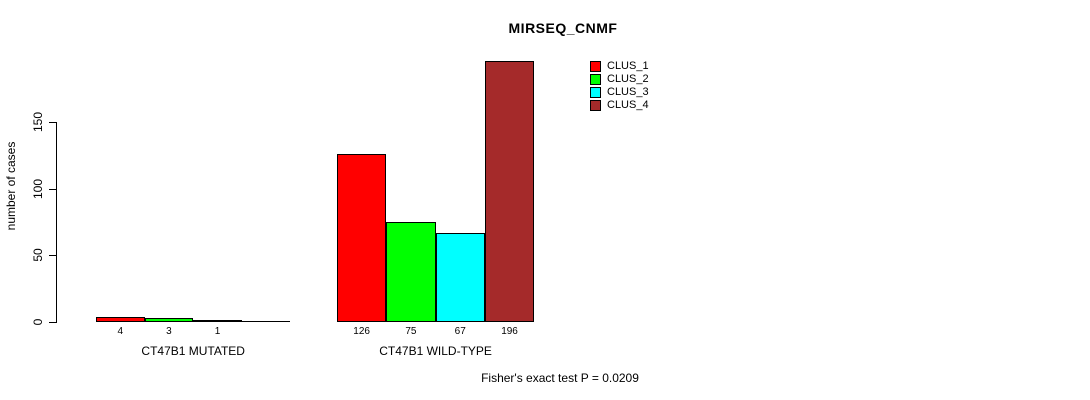 This screenshot has height=400, width=1090. What do you see at coordinates (38, 255) in the screenshot?
I see `y-tick-label: 50` at bounding box center [38, 255].